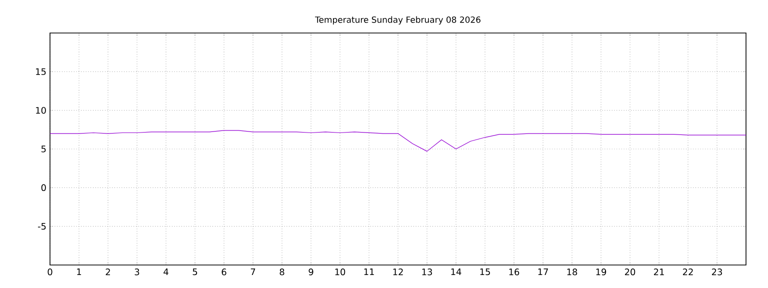 Image resolution: width=768 pixels, height=288 pixels. Describe the element at coordinates (41, 110) in the screenshot. I see `y-tick-label: 10` at that location.